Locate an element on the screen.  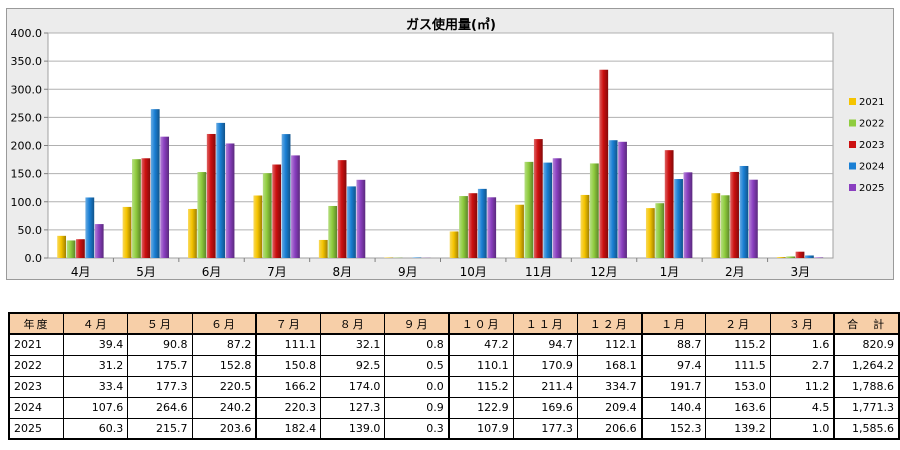
table-value-cell: 264.6 is located at coordinates (160, 407).